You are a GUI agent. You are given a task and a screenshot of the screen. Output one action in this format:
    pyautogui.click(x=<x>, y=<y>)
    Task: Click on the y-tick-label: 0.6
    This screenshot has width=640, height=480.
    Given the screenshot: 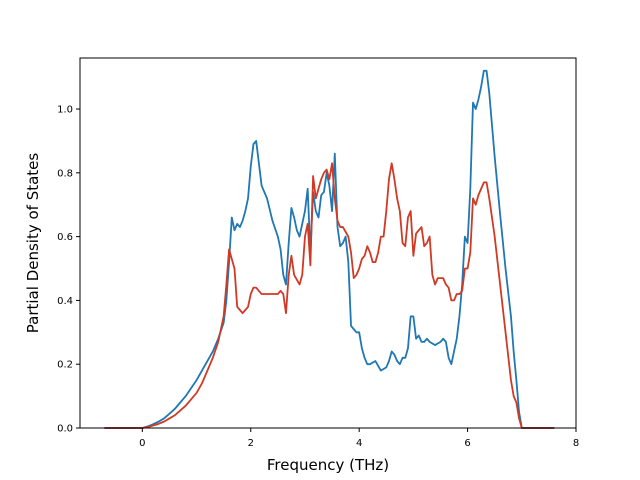 What is the action you would take?
    pyautogui.click(x=65, y=237)
    